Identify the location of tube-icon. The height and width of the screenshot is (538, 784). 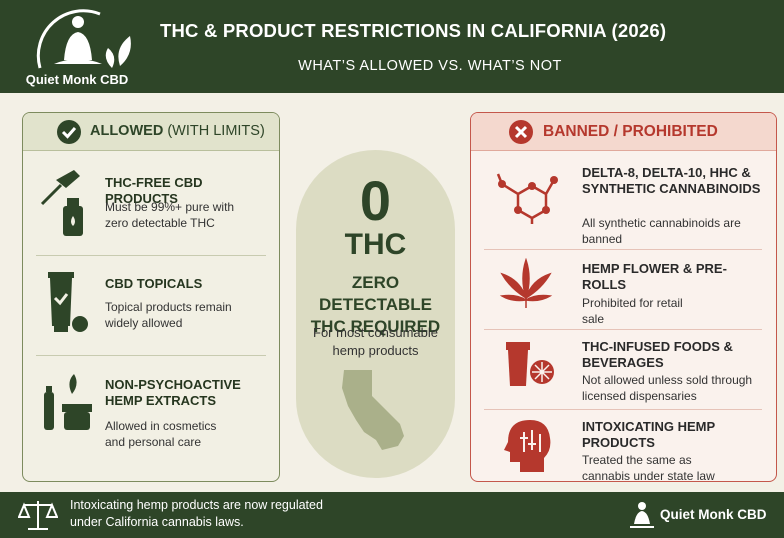
(68, 302).